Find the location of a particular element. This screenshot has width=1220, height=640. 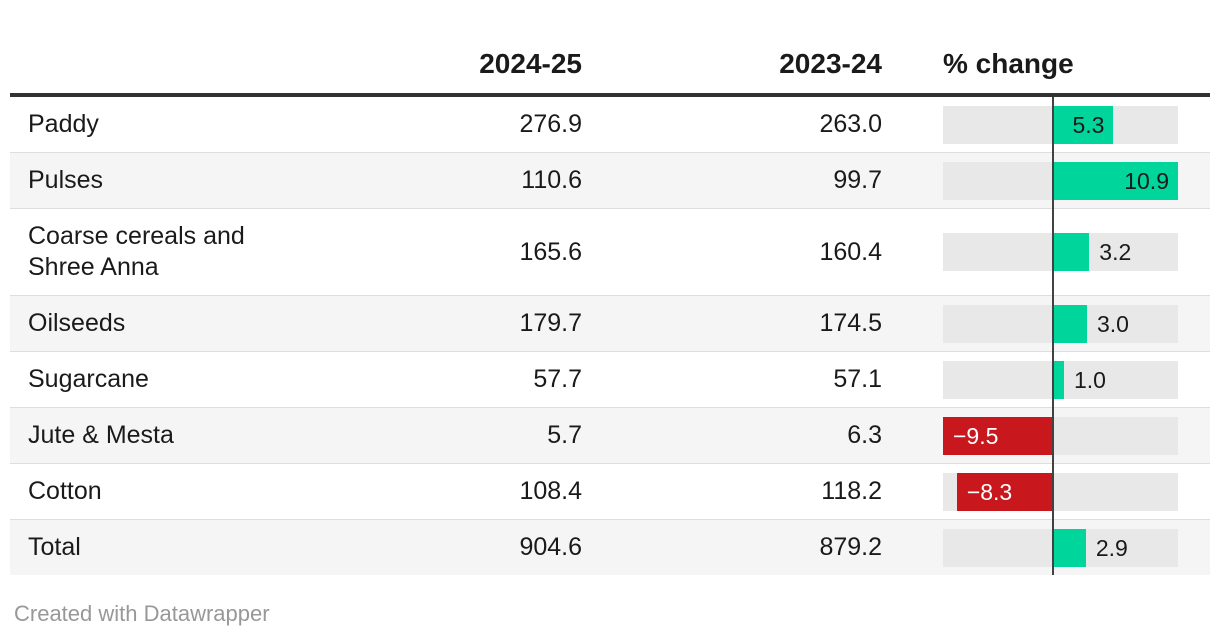

change-bar-label: 10.9 is located at coordinates (1146, 180).